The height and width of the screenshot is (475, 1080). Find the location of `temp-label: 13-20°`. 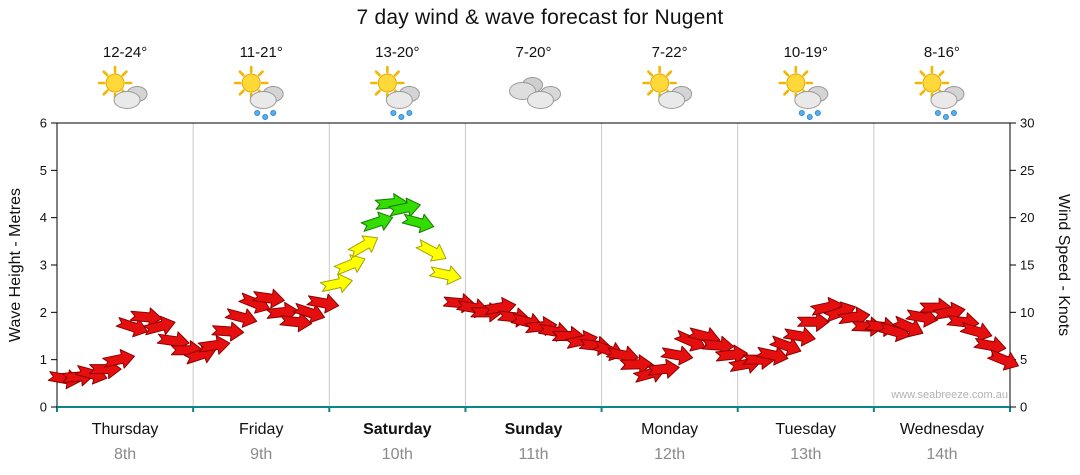

temp-label: 13-20° is located at coordinates (397, 52).